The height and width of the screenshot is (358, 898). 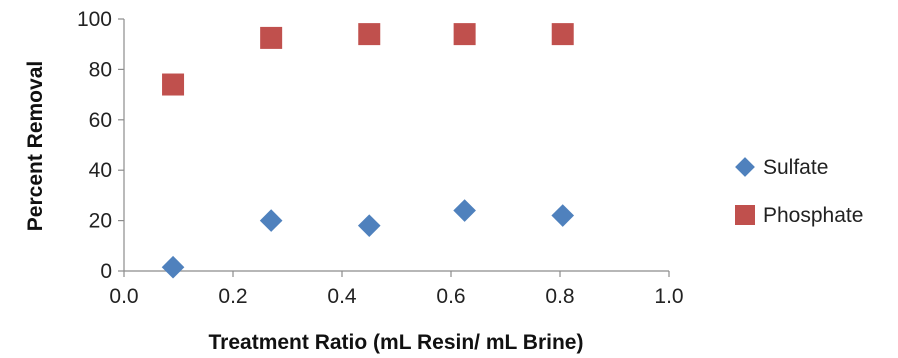 I want to click on legend-item-phosphate: Phosphate, so click(x=799, y=215).